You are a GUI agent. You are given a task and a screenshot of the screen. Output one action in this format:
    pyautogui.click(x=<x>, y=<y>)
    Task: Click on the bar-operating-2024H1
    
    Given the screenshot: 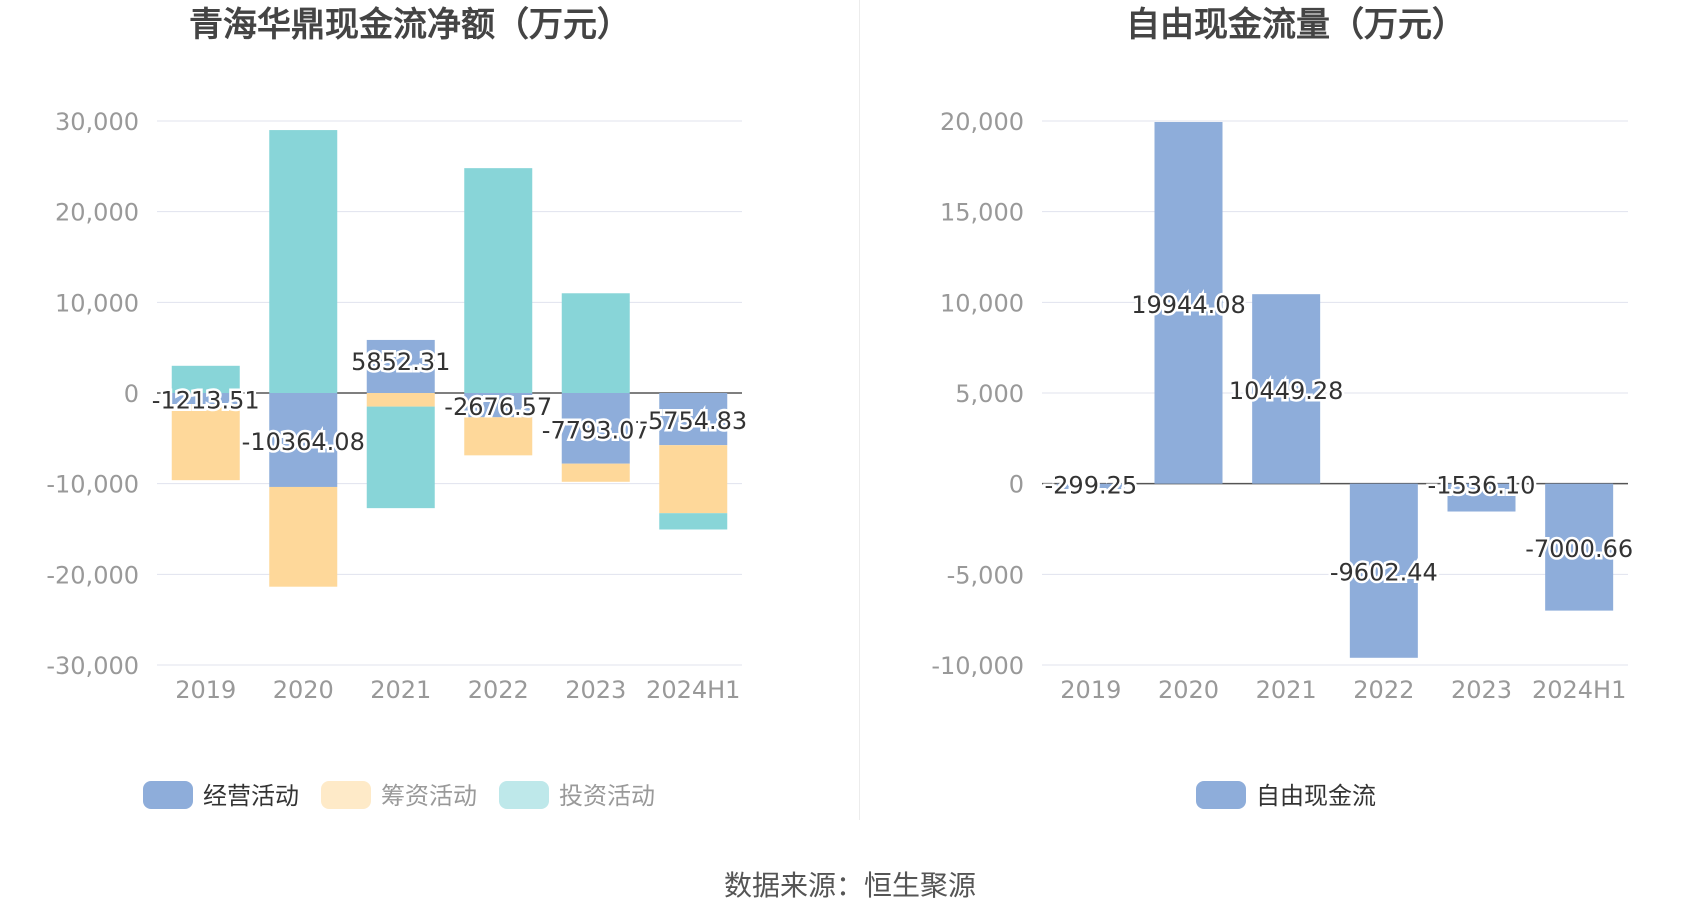 What is the action you would take?
    pyautogui.click(x=693, y=419)
    